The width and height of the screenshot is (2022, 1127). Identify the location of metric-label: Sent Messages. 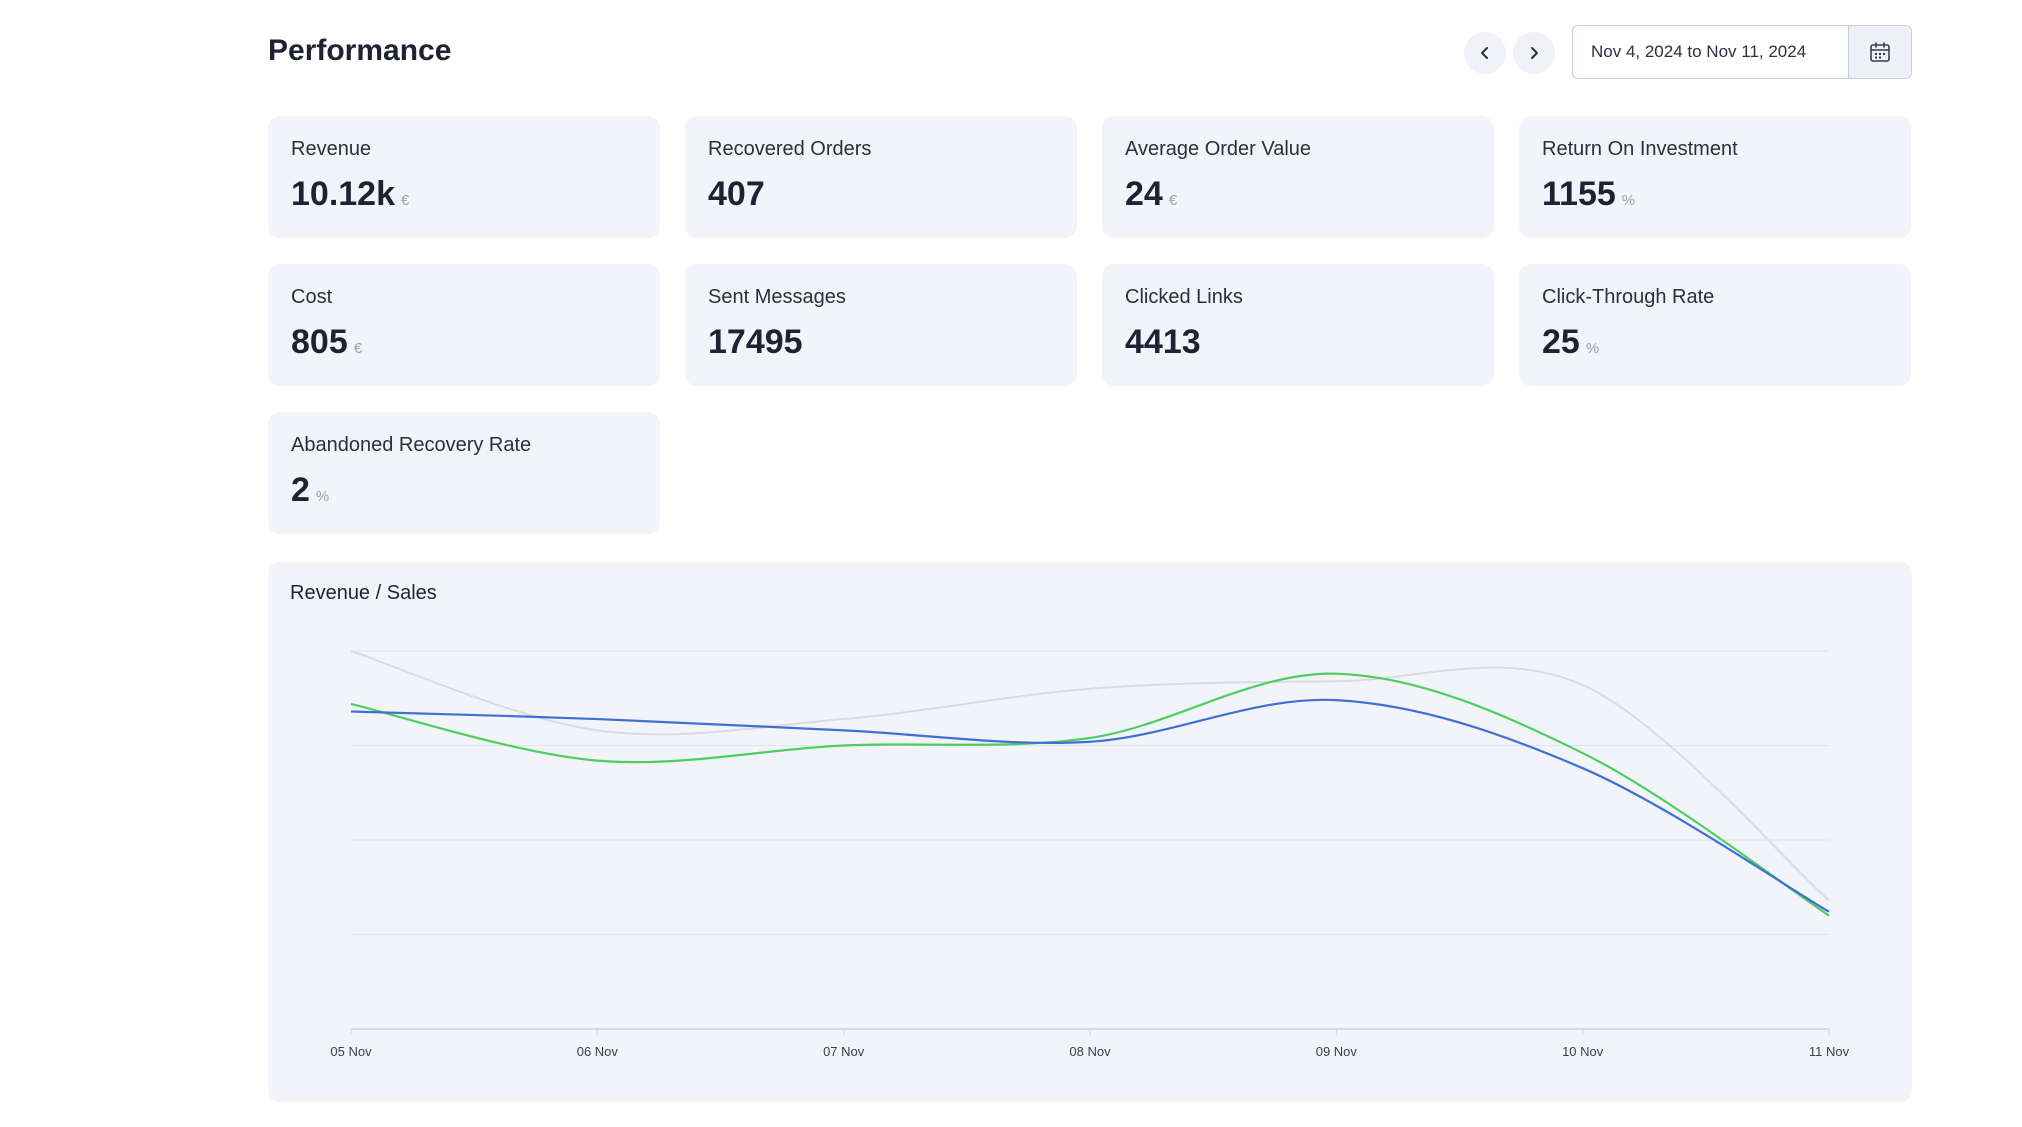
(777, 297).